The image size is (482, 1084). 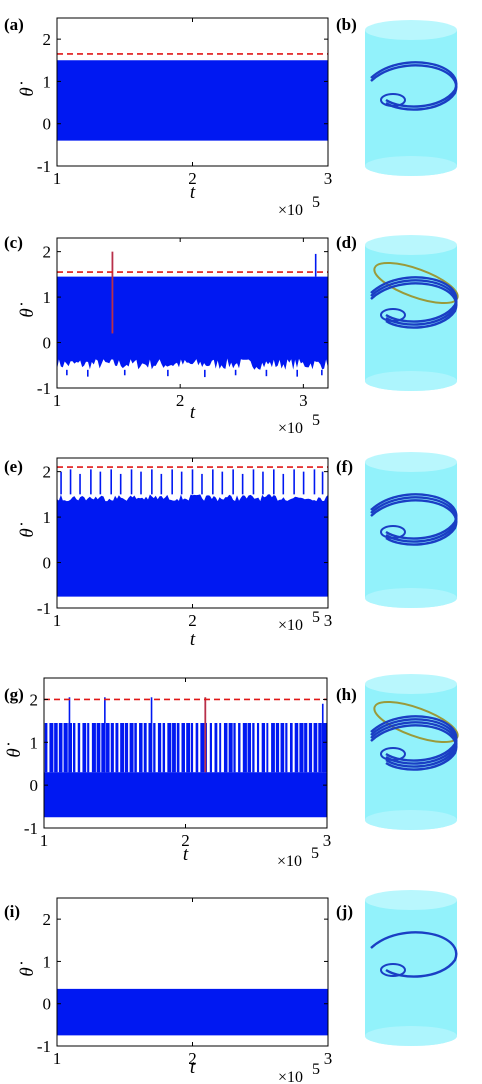 I want to click on cylinder-phase-portrait: (f), so click(x=397, y=530).